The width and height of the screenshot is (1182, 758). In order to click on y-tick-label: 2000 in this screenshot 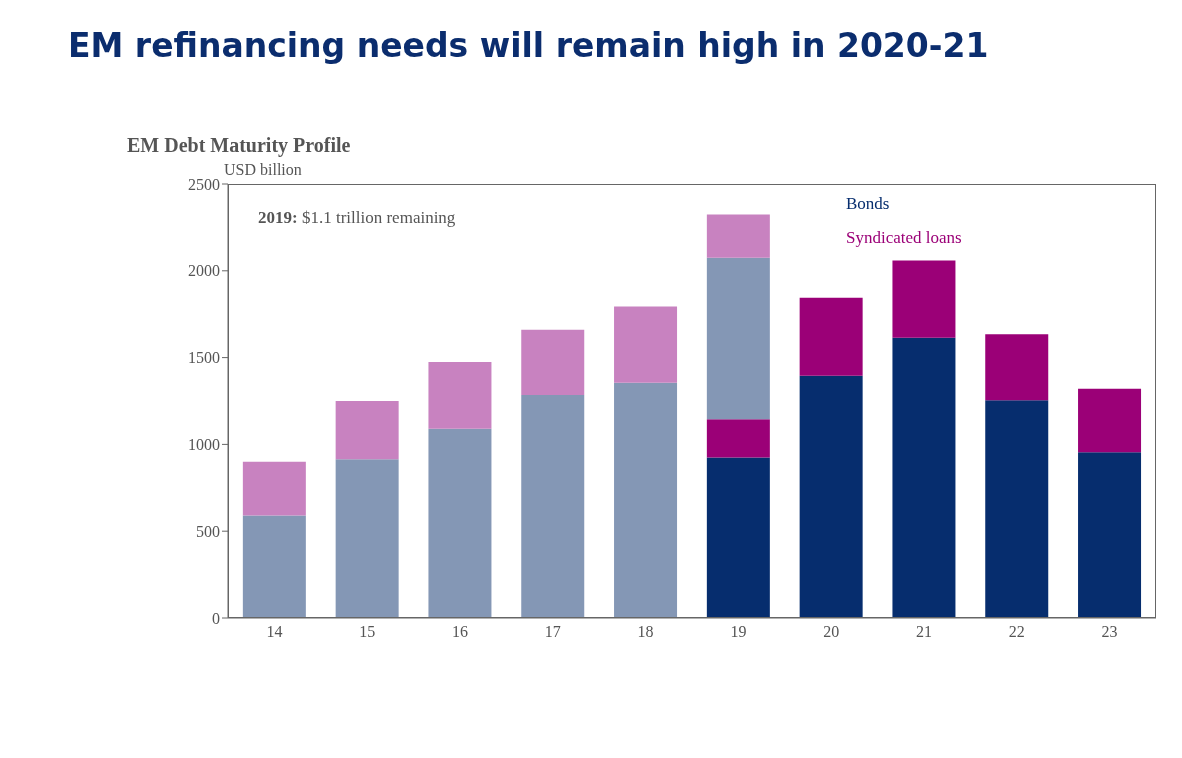, I will do `click(204, 271)`.